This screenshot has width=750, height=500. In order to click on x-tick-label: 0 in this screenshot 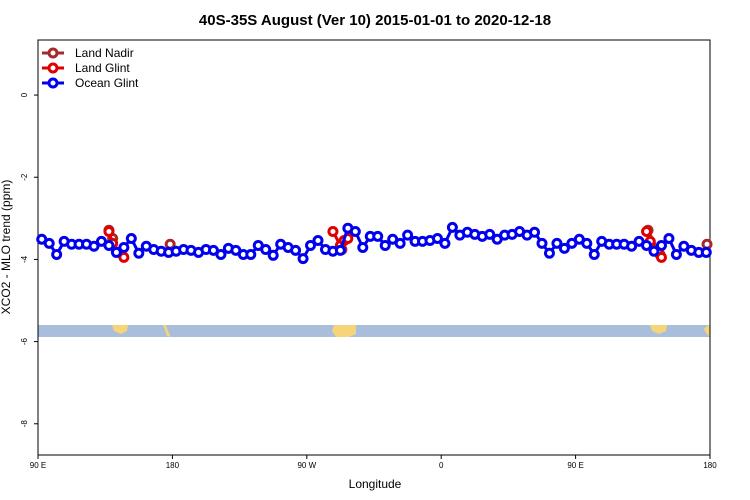, I will do `click(441, 465)`.